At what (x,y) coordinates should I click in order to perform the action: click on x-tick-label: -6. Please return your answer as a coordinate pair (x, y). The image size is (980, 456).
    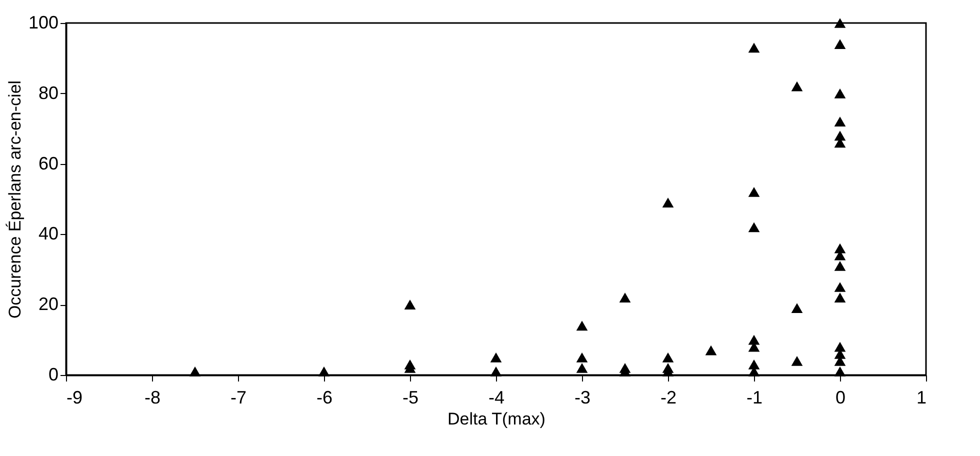
    Looking at the image, I should click on (324, 398).